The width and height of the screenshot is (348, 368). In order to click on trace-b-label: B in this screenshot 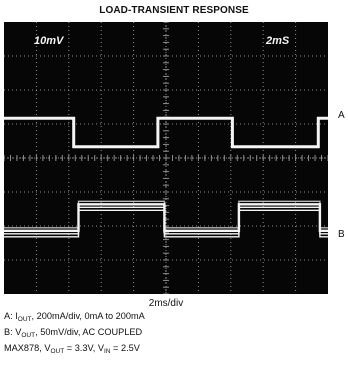, I will do `click(341, 234)`.